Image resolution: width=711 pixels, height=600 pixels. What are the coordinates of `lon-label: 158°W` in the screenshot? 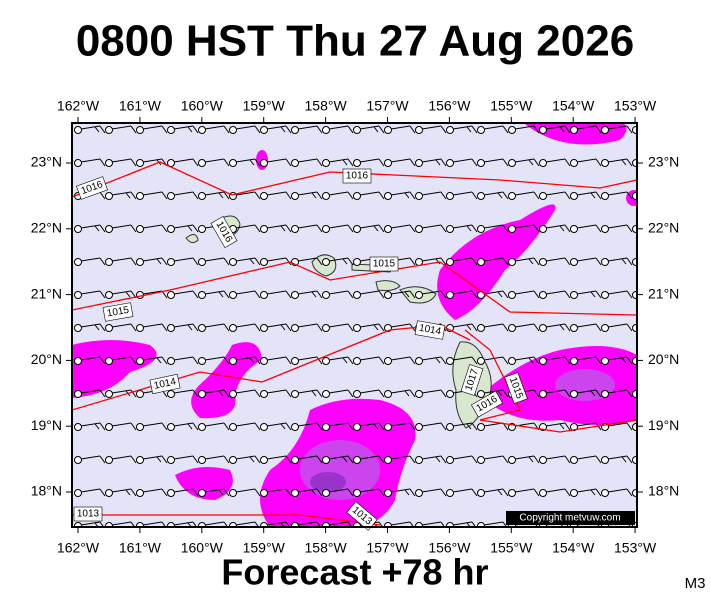 It's located at (326, 106).